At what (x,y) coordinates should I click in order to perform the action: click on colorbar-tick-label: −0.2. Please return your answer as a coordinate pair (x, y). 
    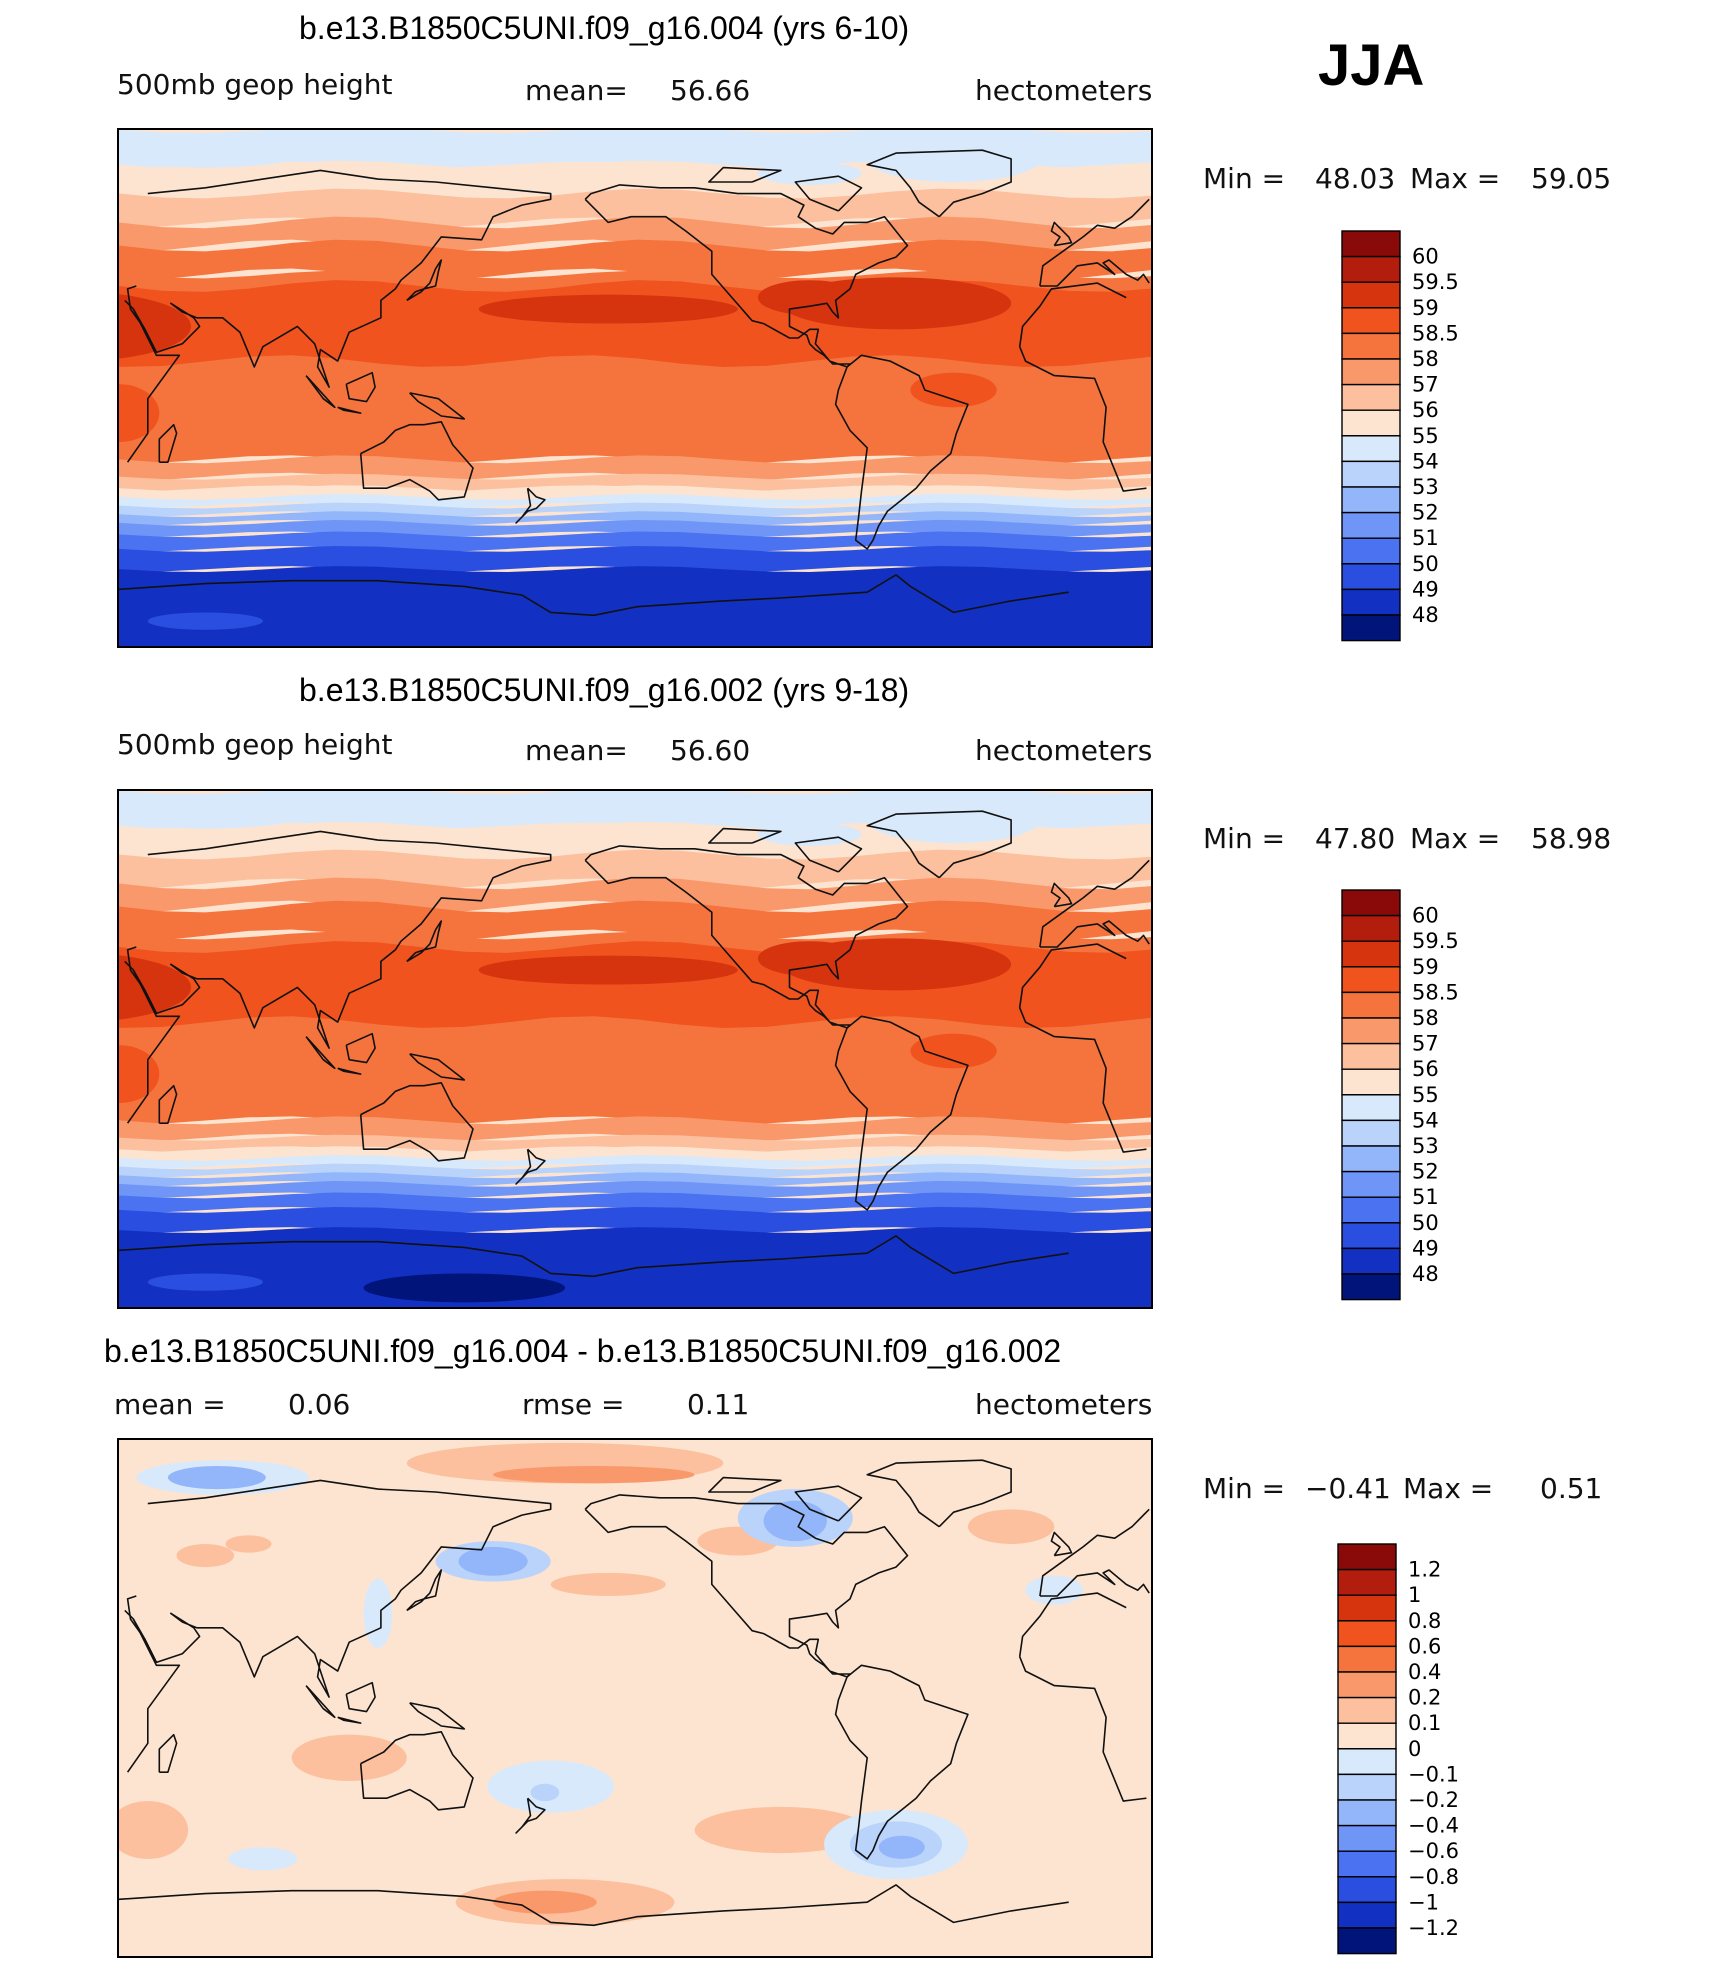
    Looking at the image, I should click on (1433, 1800).